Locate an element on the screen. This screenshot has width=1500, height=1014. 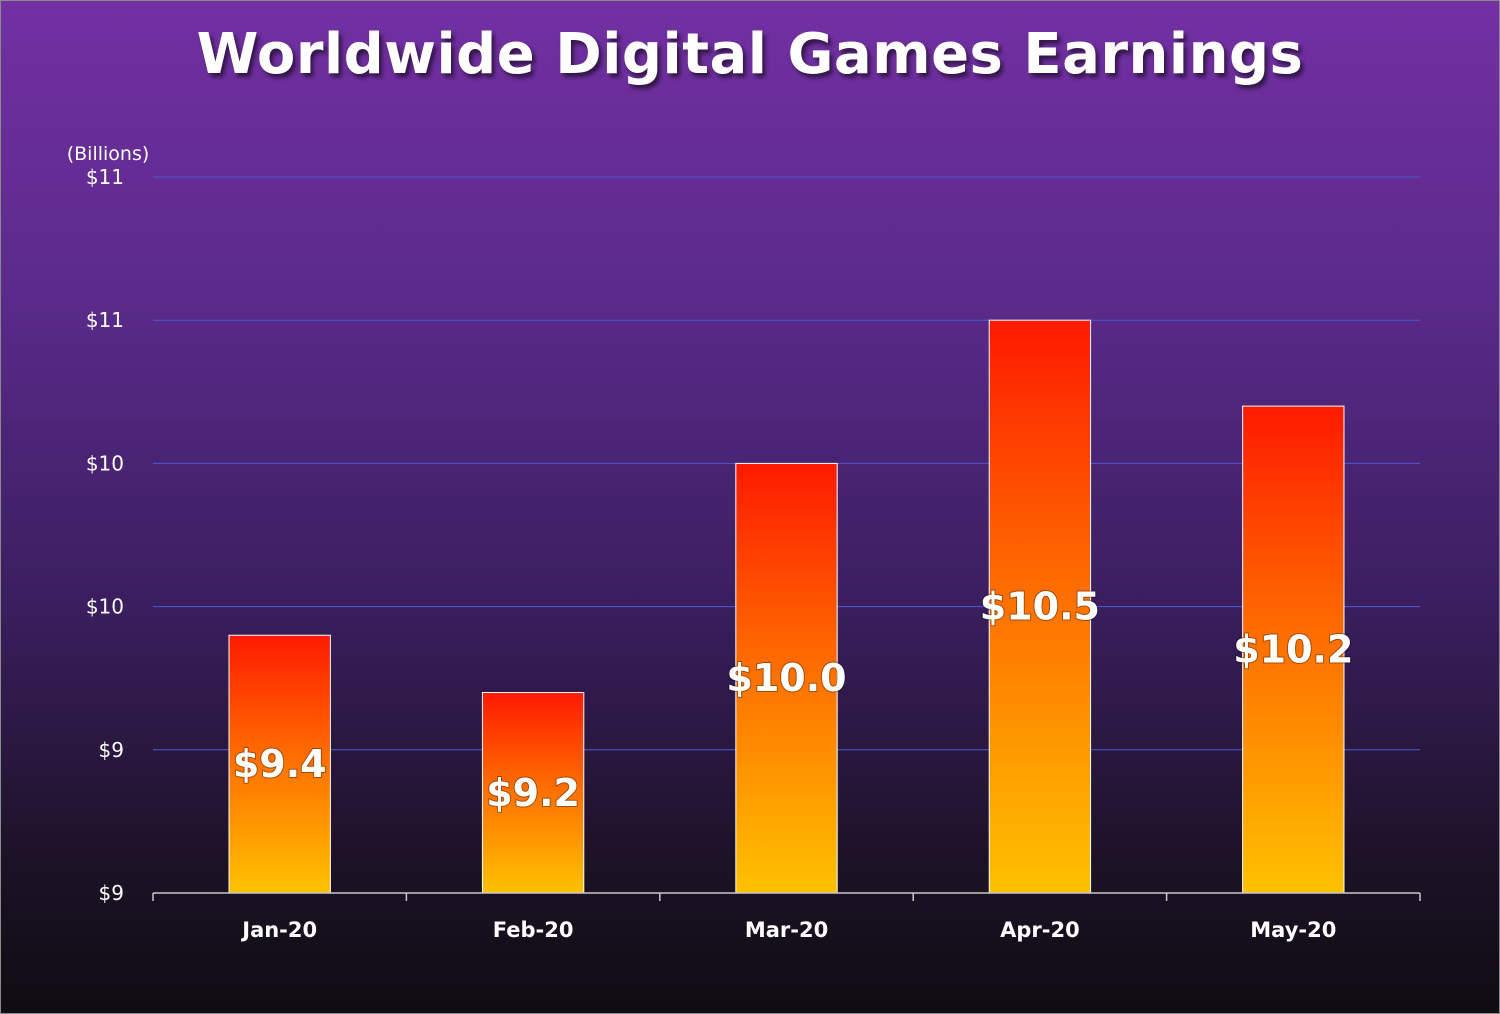
x-category-label: Jan-20 is located at coordinates (278, 930).